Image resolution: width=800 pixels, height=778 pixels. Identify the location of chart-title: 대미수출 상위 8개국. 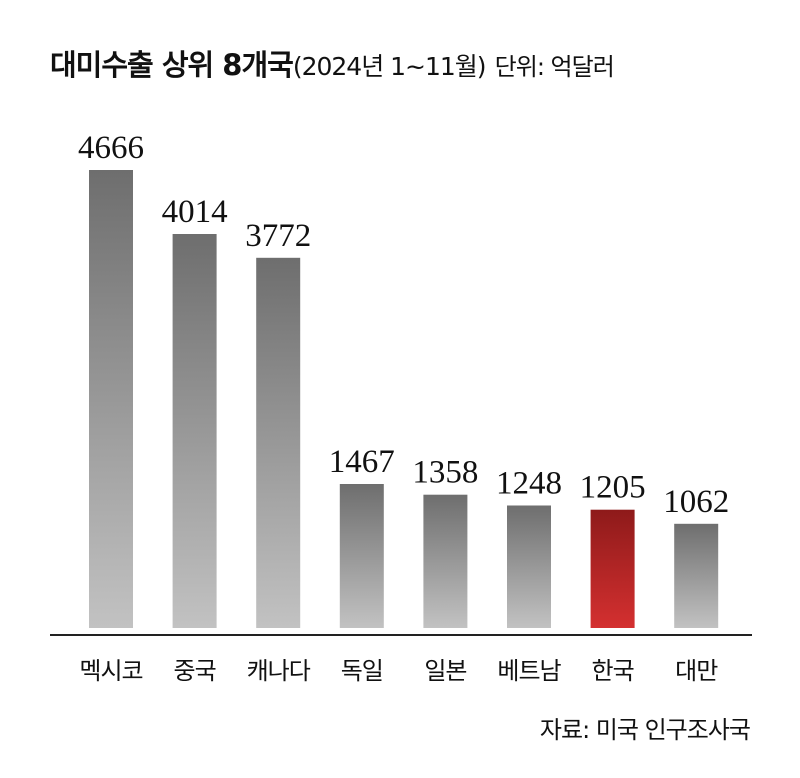
(172, 65).